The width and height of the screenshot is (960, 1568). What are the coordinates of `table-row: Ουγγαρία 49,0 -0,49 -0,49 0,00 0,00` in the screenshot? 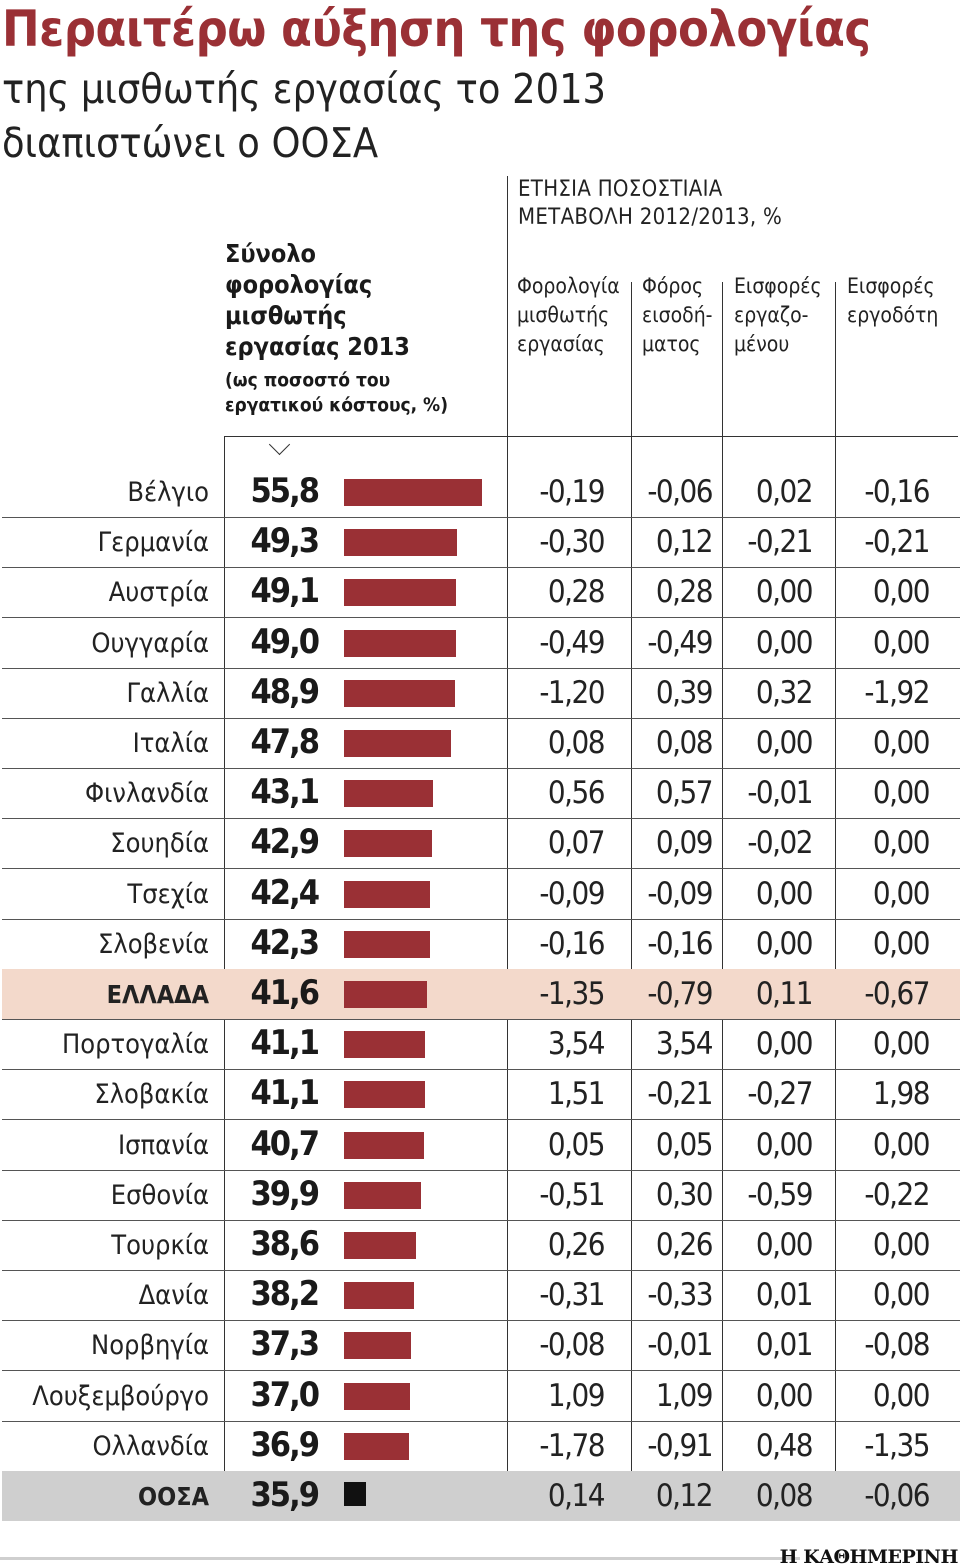 It's located at (481, 643).